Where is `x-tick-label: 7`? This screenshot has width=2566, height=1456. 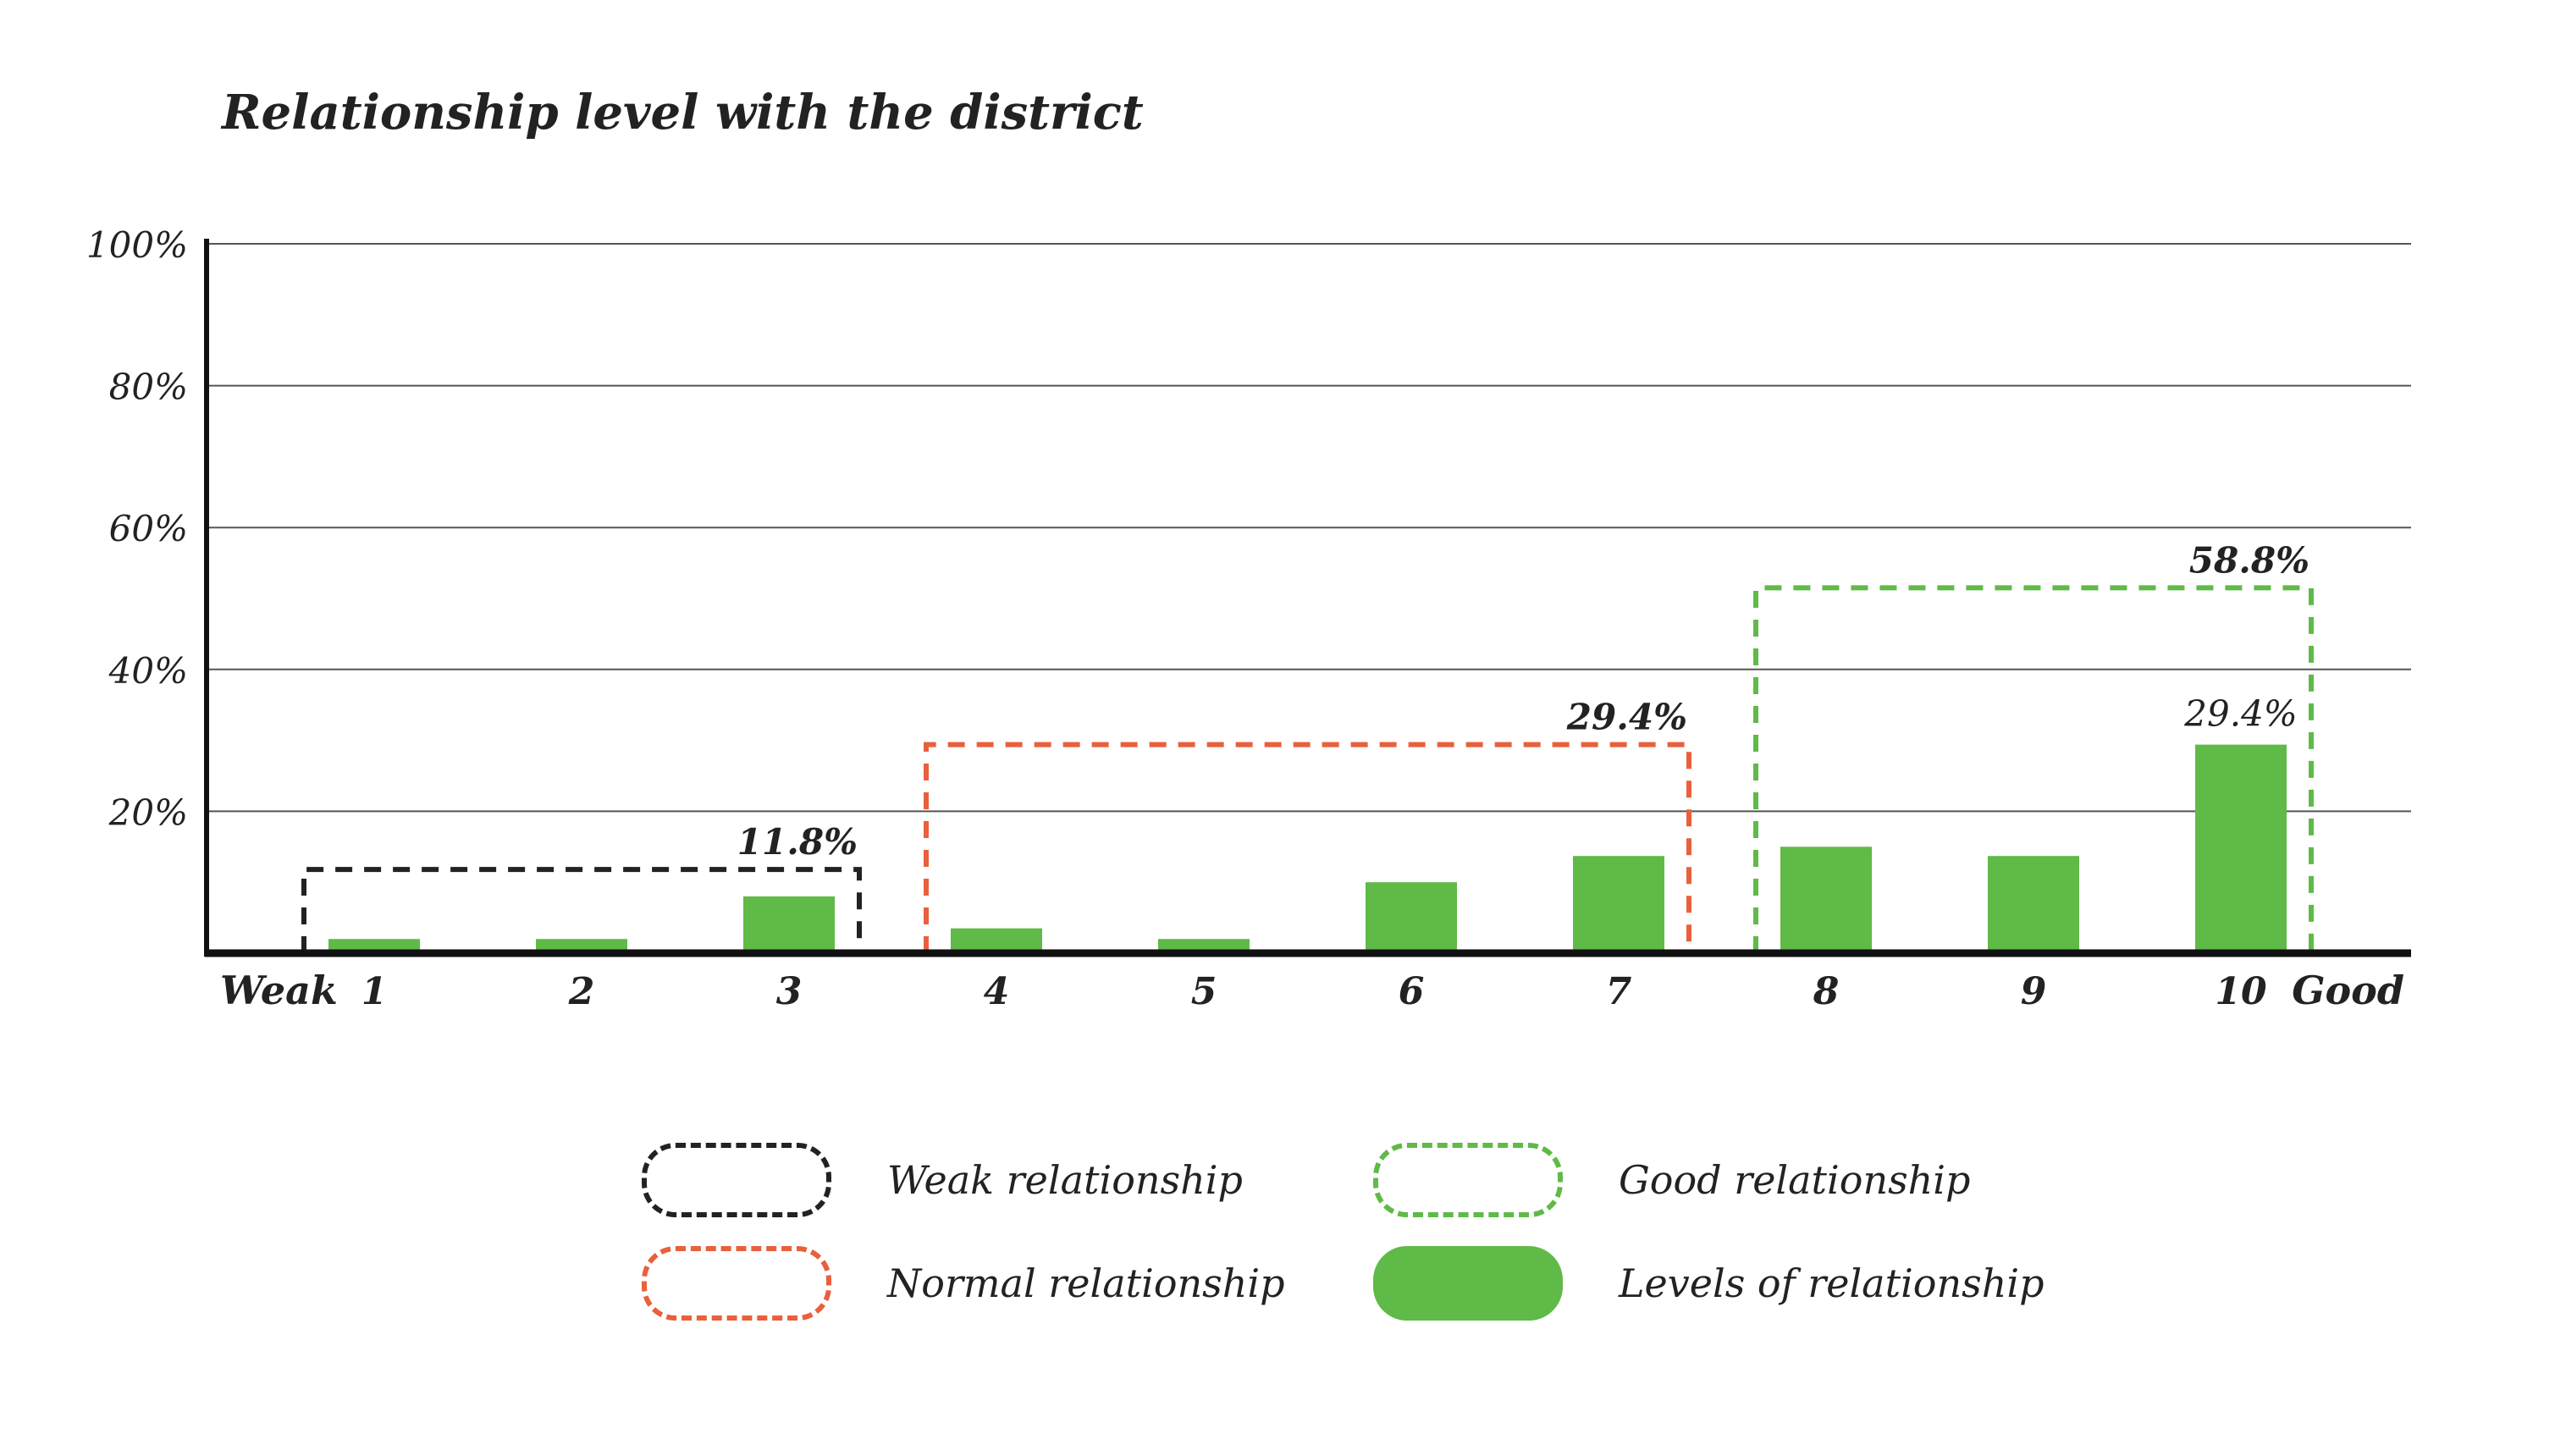
x-tick-label: 7 is located at coordinates (1619, 992).